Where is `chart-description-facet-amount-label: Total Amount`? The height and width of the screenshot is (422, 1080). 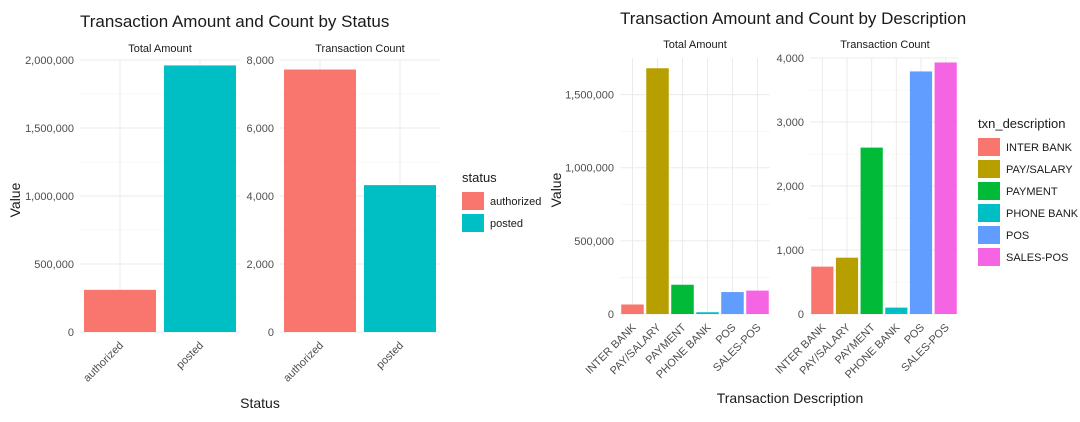 chart-description-facet-amount-label: Total Amount is located at coordinates (695, 45).